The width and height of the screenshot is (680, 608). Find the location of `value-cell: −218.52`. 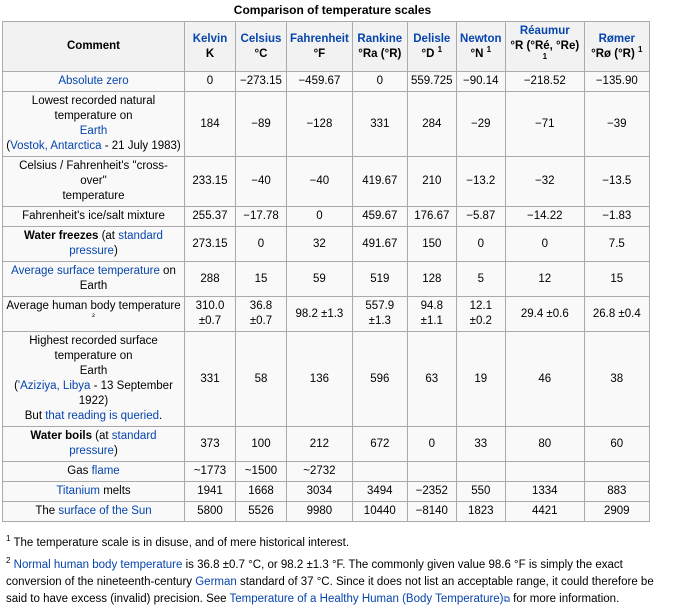

value-cell: −218.52 is located at coordinates (544, 81).